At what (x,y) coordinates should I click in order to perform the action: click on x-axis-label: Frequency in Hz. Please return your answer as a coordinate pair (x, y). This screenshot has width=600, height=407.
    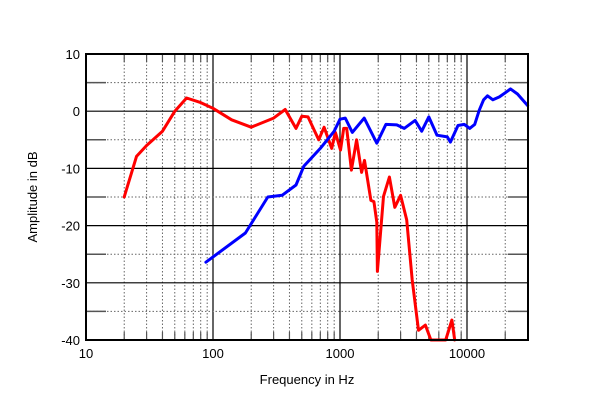
    Looking at the image, I should click on (307, 379).